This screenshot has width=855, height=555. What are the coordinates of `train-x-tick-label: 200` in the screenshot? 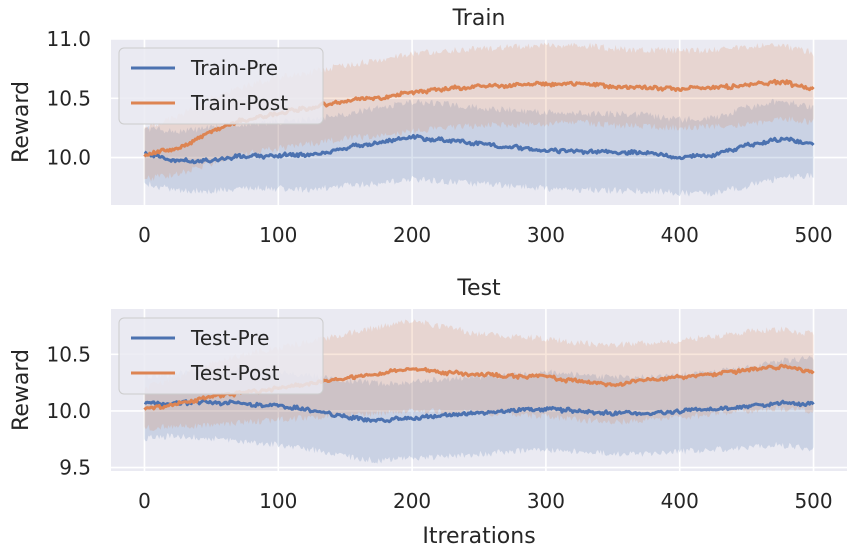 It's located at (412, 235).